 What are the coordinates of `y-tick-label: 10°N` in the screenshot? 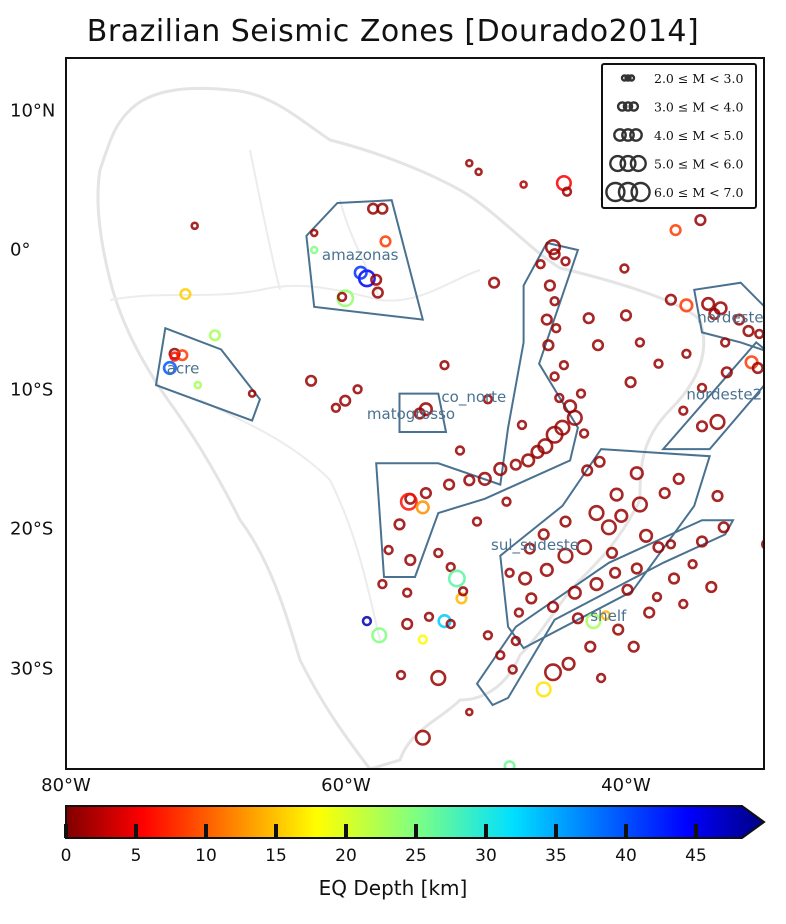 It's located at (33, 111).